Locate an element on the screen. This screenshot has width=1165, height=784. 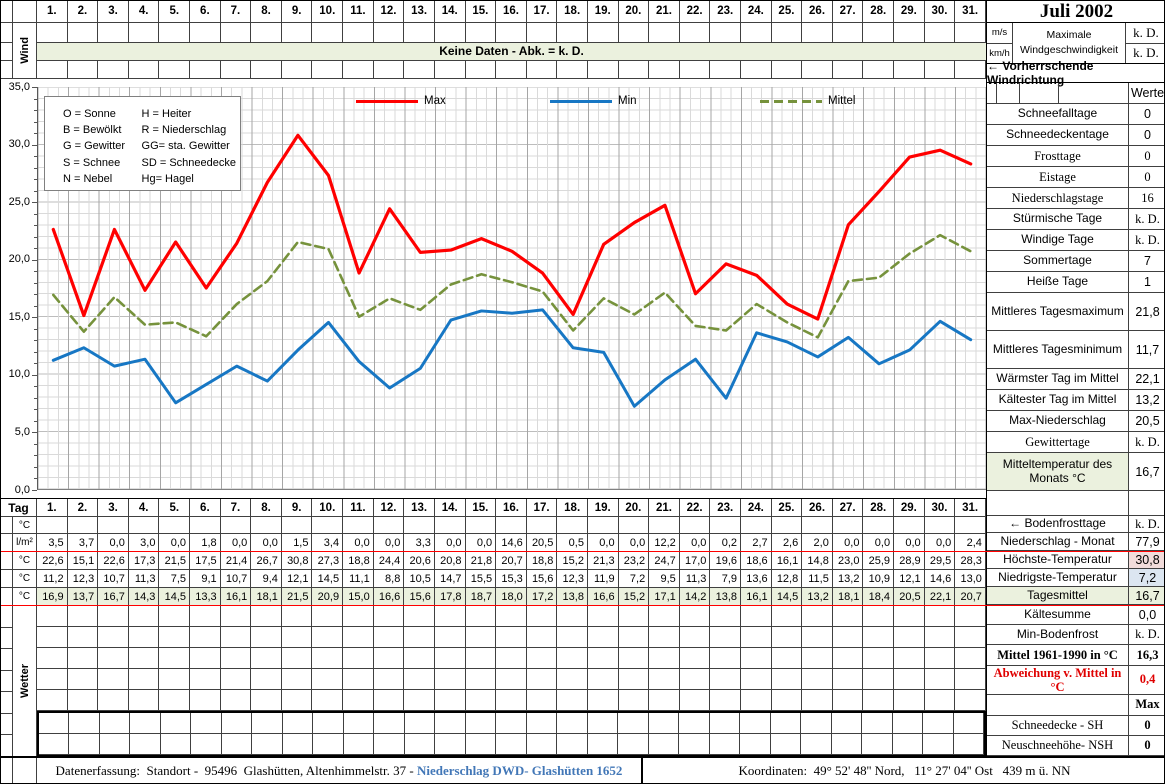
mean-temp-cell: 13,3 is located at coordinates (205, 597).